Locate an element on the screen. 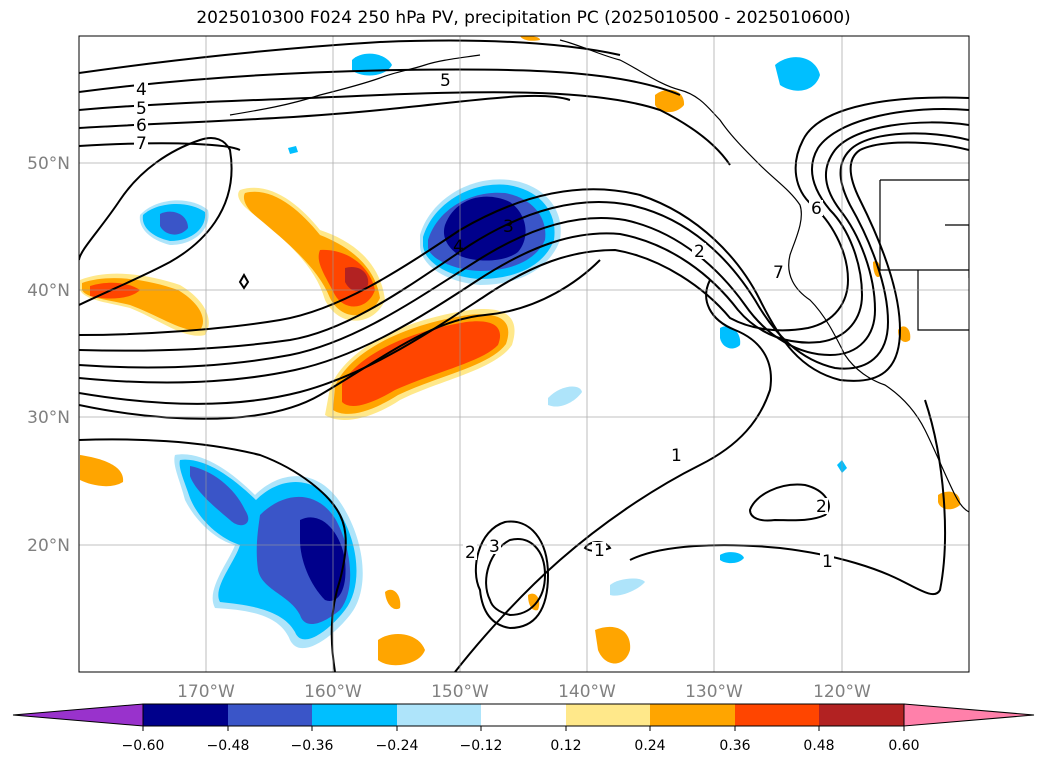 Image resolution: width=1047 pixels, height=765 pixels. colorbar-extend-max is located at coordinates (969, 715).